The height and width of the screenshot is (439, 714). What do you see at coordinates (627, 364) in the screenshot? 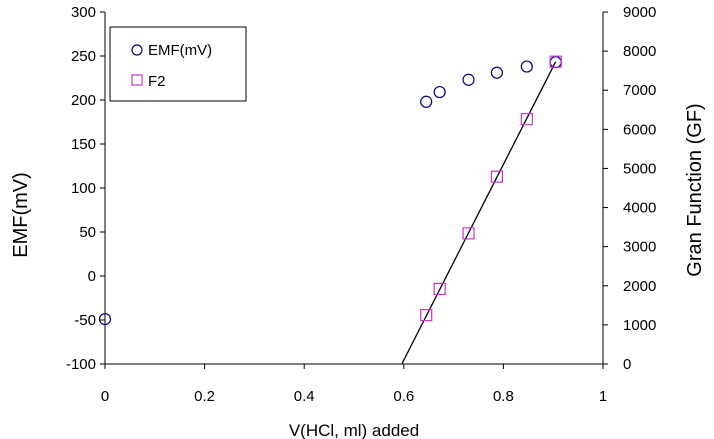
I see `y2-tick-label: 0` at bounding box center [627, 364].